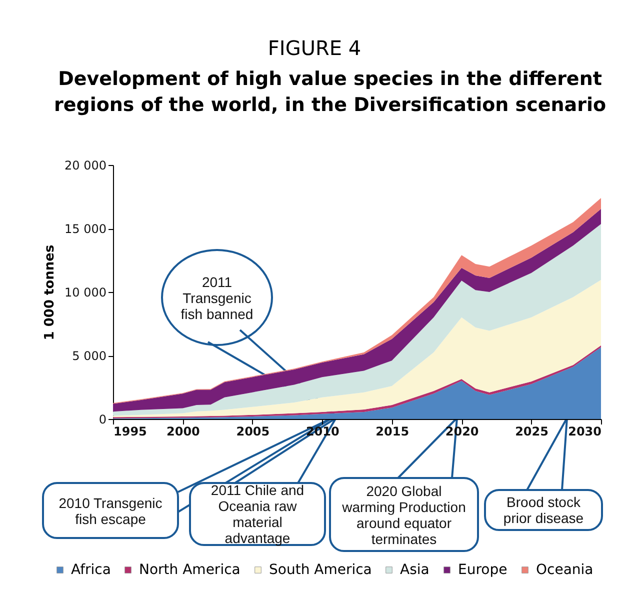 The image size is (629, 605). What do you see at coordinates (183, 431) in the screenshot?
I see `x-tick-label: 2000` at bounding box center [183, 431].